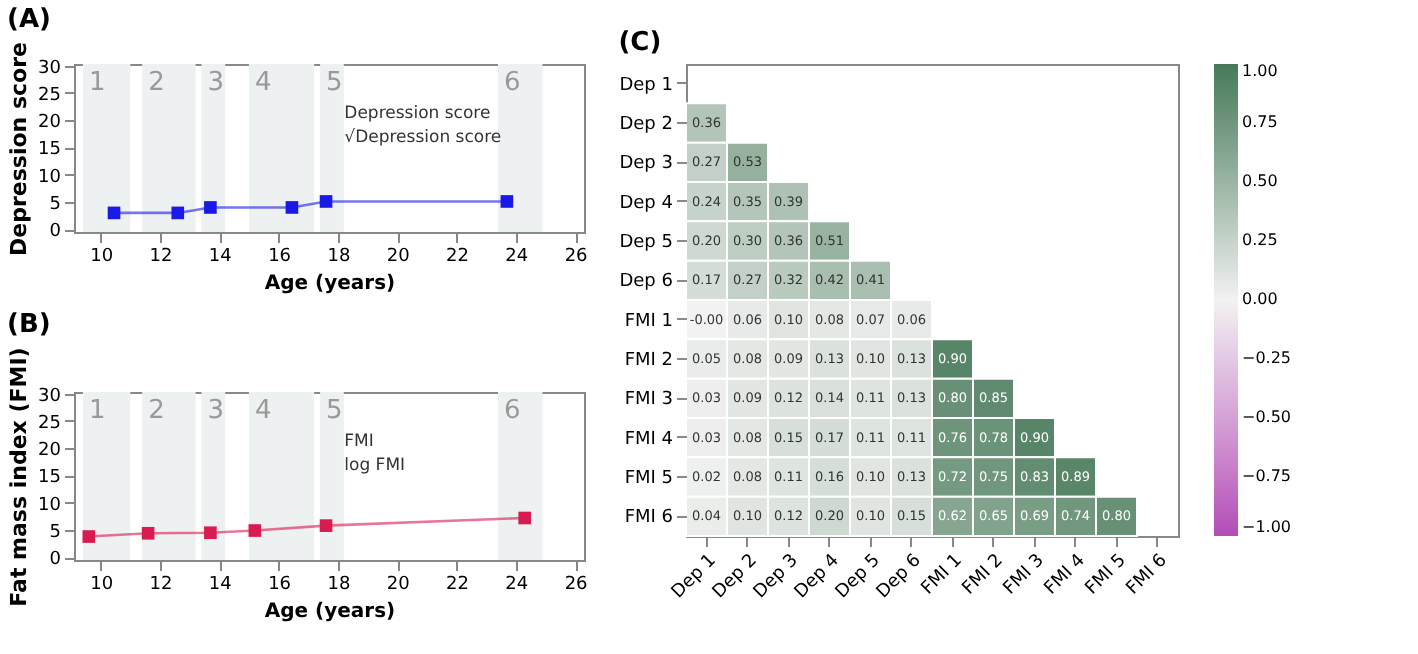  What do you see at coordinates (1260, 122) in the screenshot?
I see `color-bar-label: 0.75` at bounding box center [1260, 122].